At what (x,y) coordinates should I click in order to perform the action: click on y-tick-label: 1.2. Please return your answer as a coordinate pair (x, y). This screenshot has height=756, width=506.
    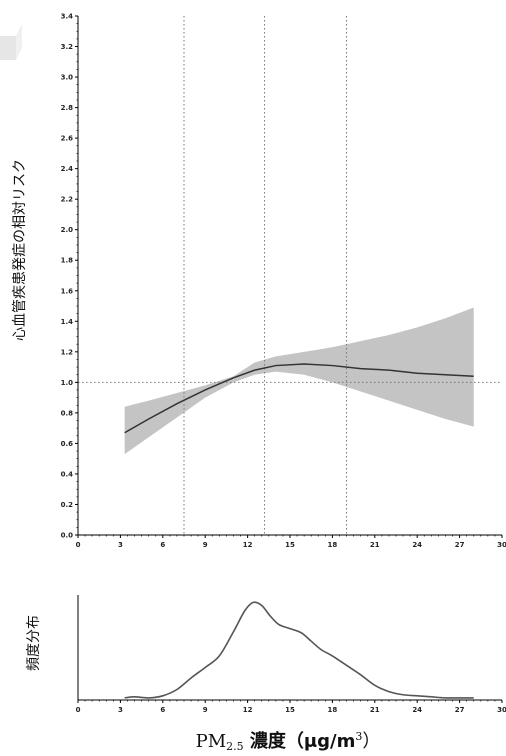
    Looking at the image, I should click on (67, 352).